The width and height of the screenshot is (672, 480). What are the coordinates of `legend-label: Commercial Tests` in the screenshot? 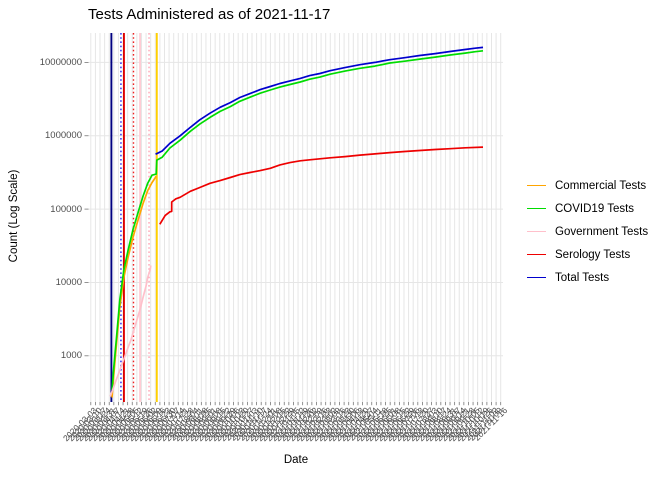 It's located at (601, 185).